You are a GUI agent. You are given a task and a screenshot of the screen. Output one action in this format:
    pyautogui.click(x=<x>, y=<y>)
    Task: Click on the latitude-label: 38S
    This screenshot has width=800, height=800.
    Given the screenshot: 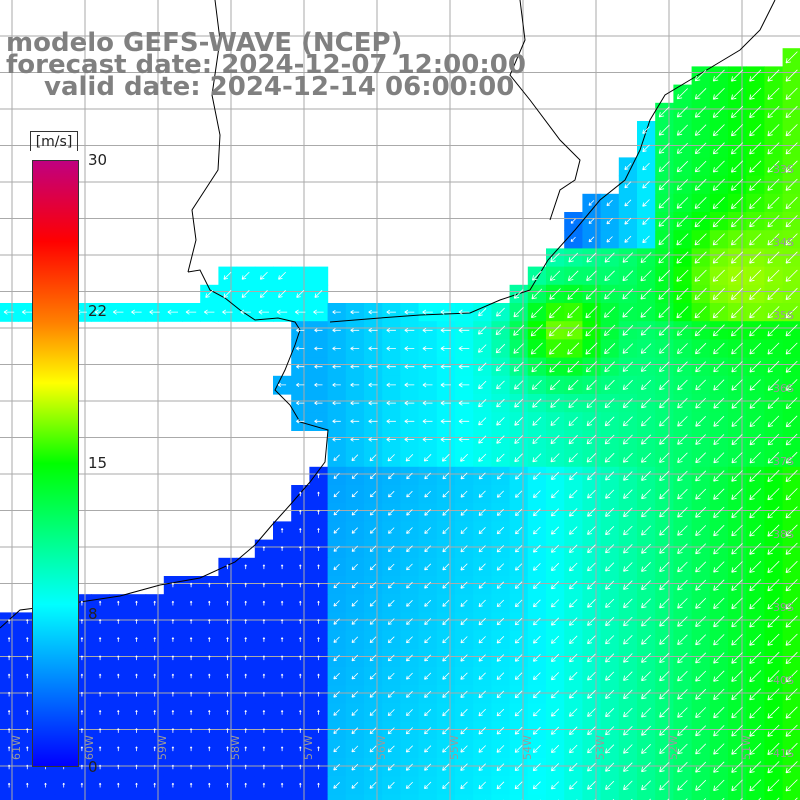 What is the action you would take?
    pyautogui.click(x=783, y=534)
    